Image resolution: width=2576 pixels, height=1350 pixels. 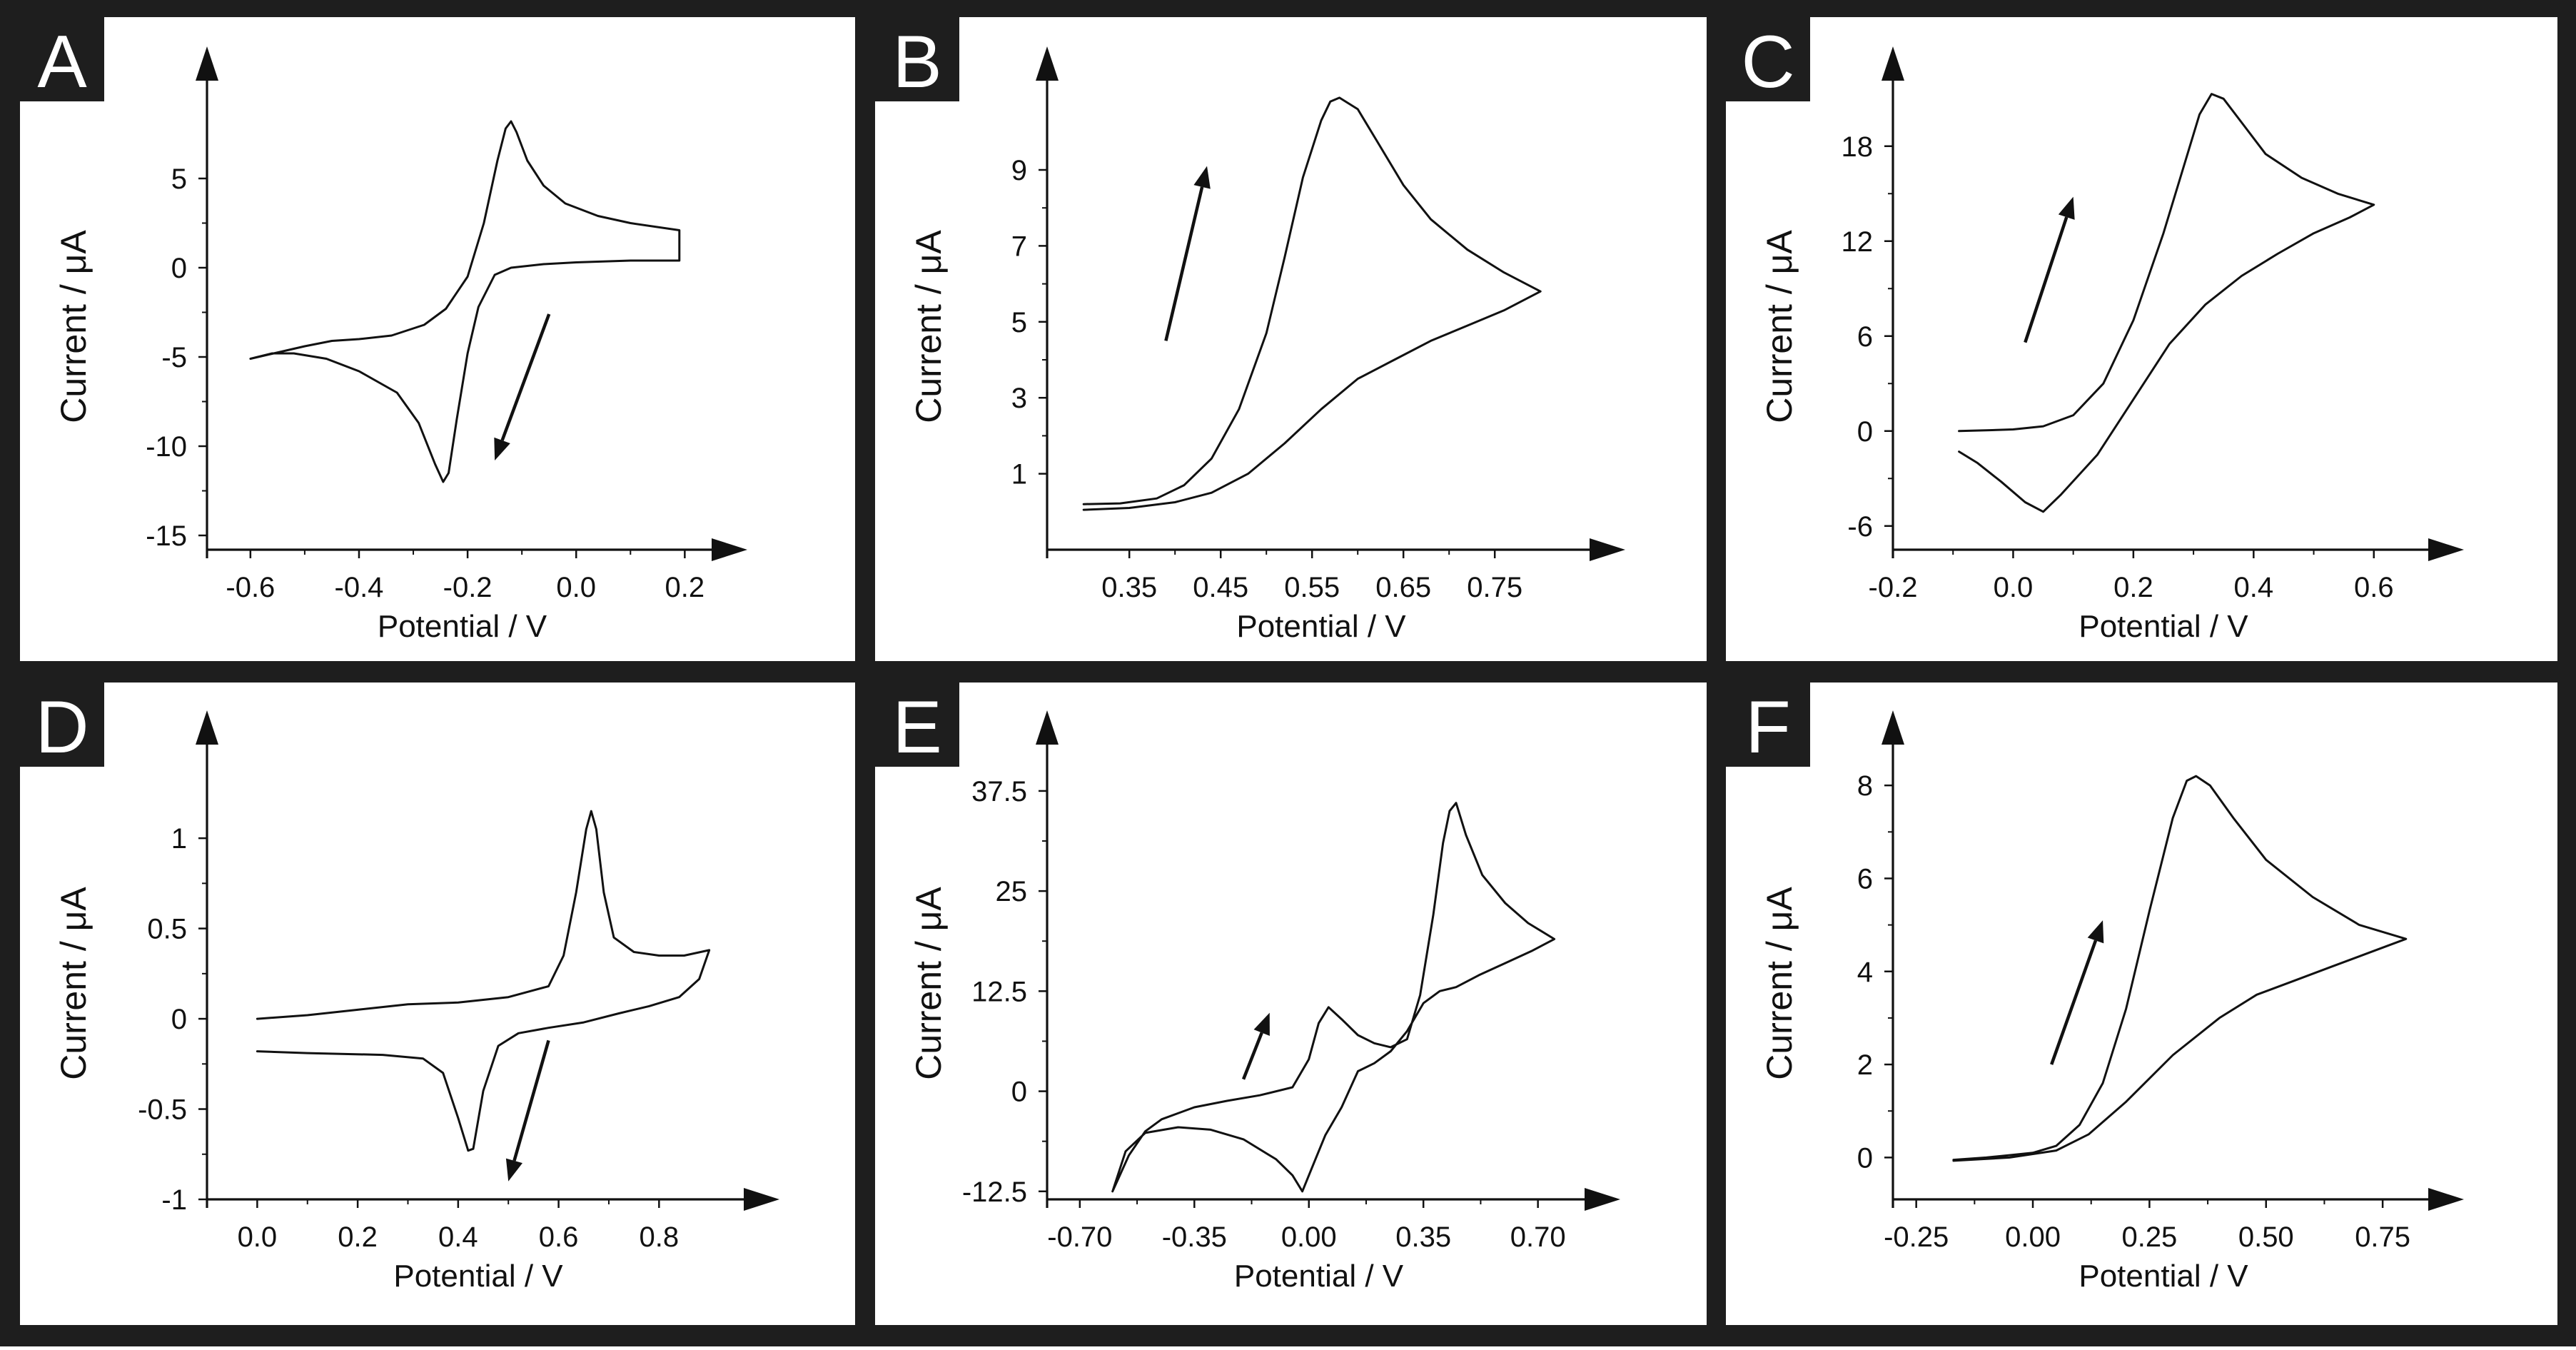 What do you see at coordinates (999, 991) in the screenshot?
I see `y-tick-label: 12.5` at bounding box center [999, 991].